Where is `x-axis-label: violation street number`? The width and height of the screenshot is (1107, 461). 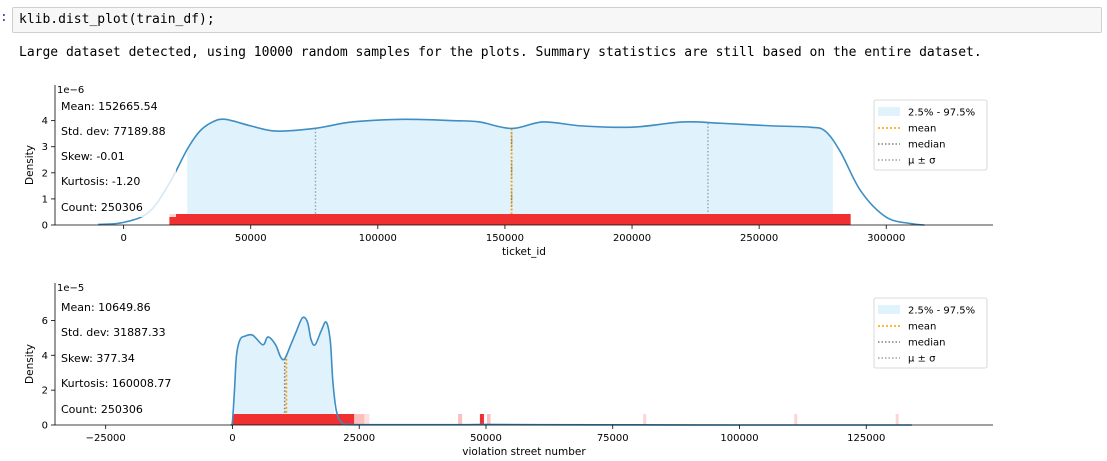
x-axis-label: violation street number is located at coordinates (524, 452).